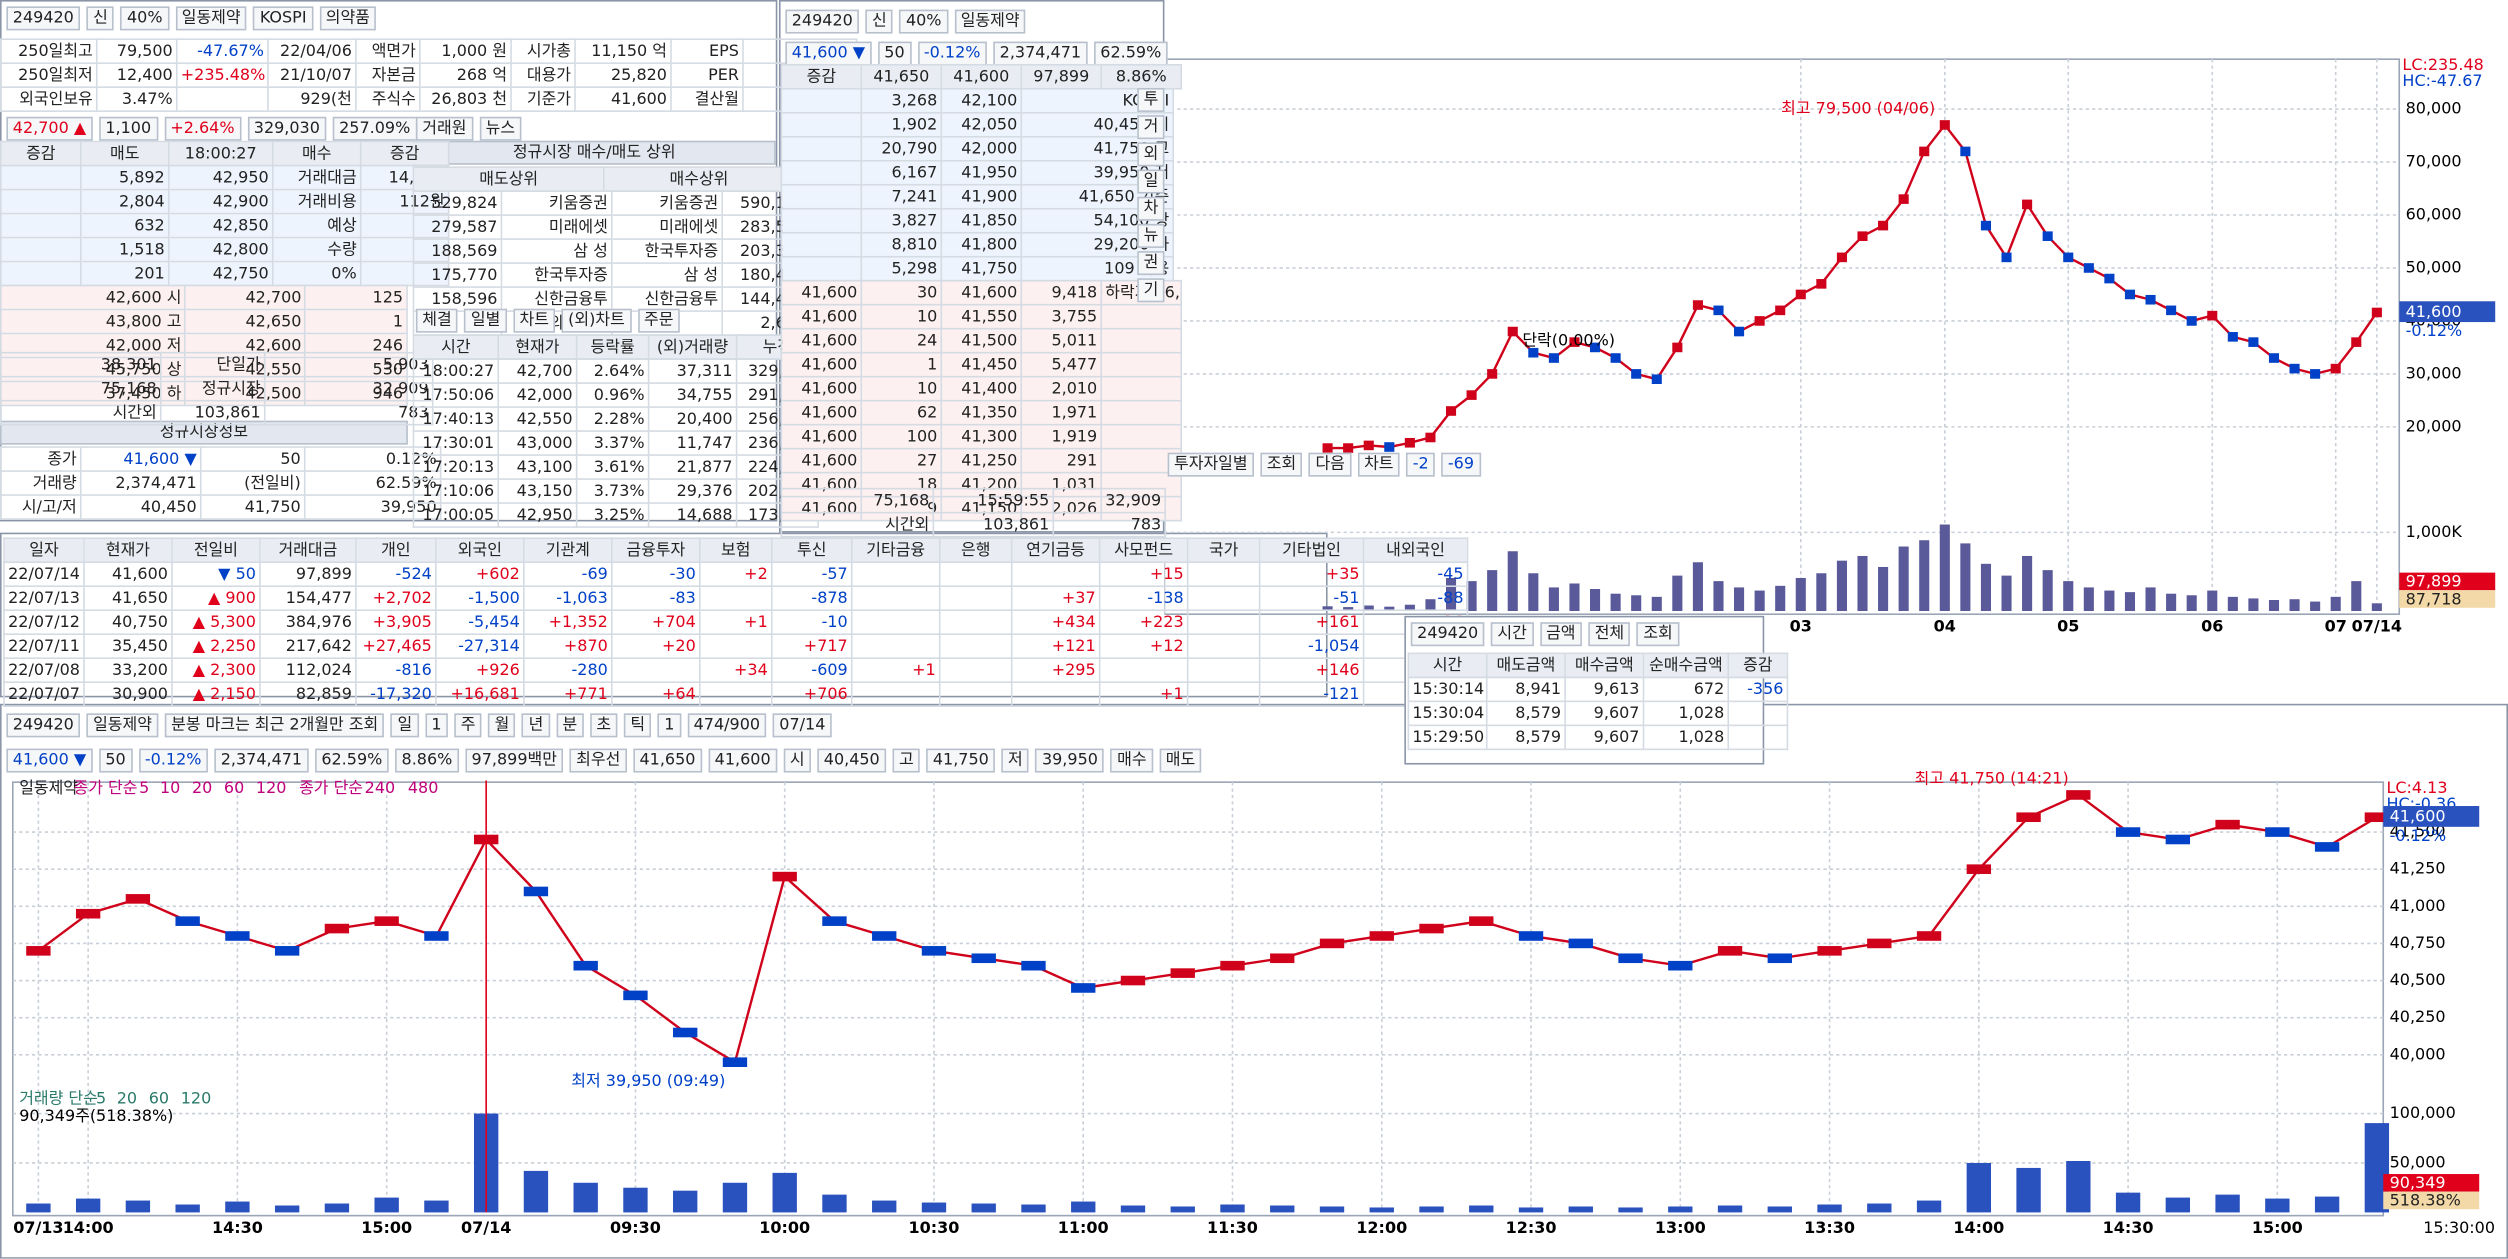 This screenshot has width=2508, height=1259. What do you see at coordinates (901, 100) in the screenshot?
I see `cell: 3,268` at bounding box center [901, 100].